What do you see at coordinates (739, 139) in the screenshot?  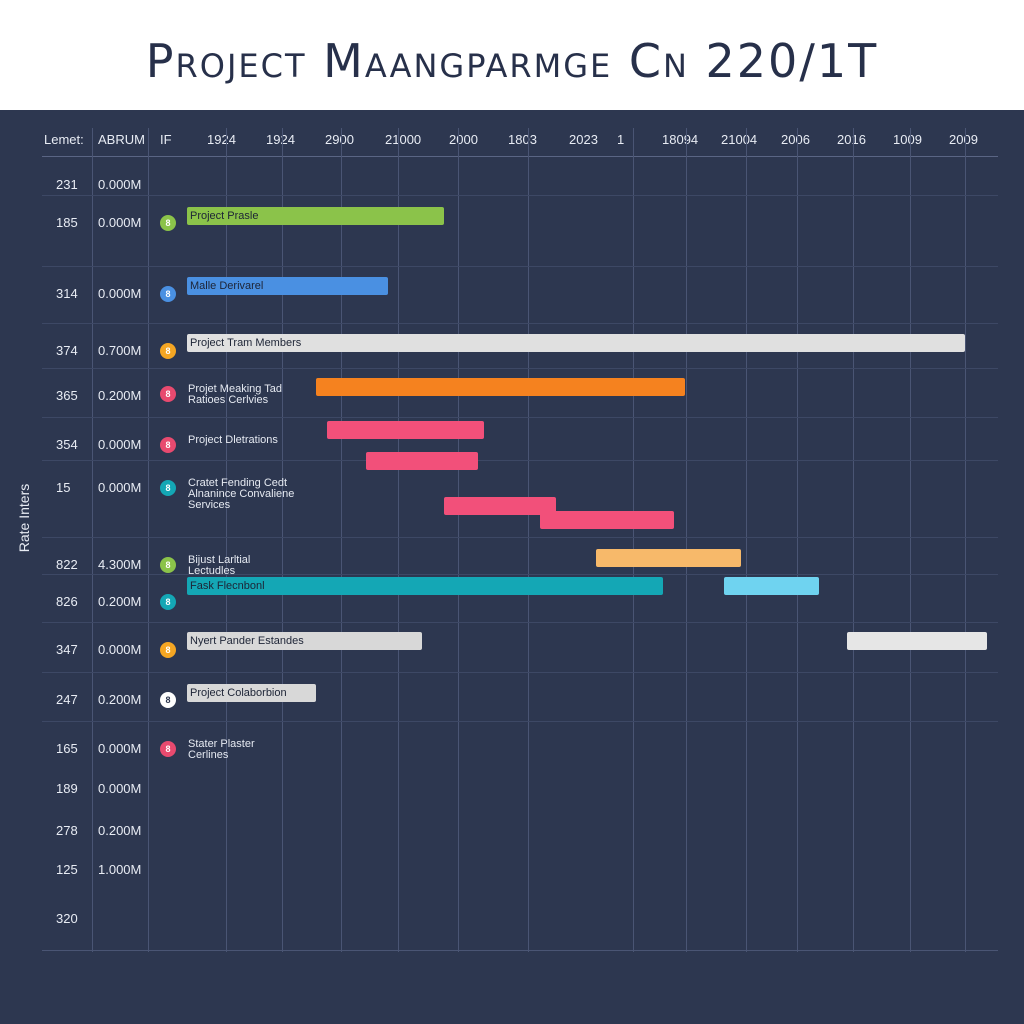 I see `timeline-tick-label: 21004` at bounding box center [739, 139].